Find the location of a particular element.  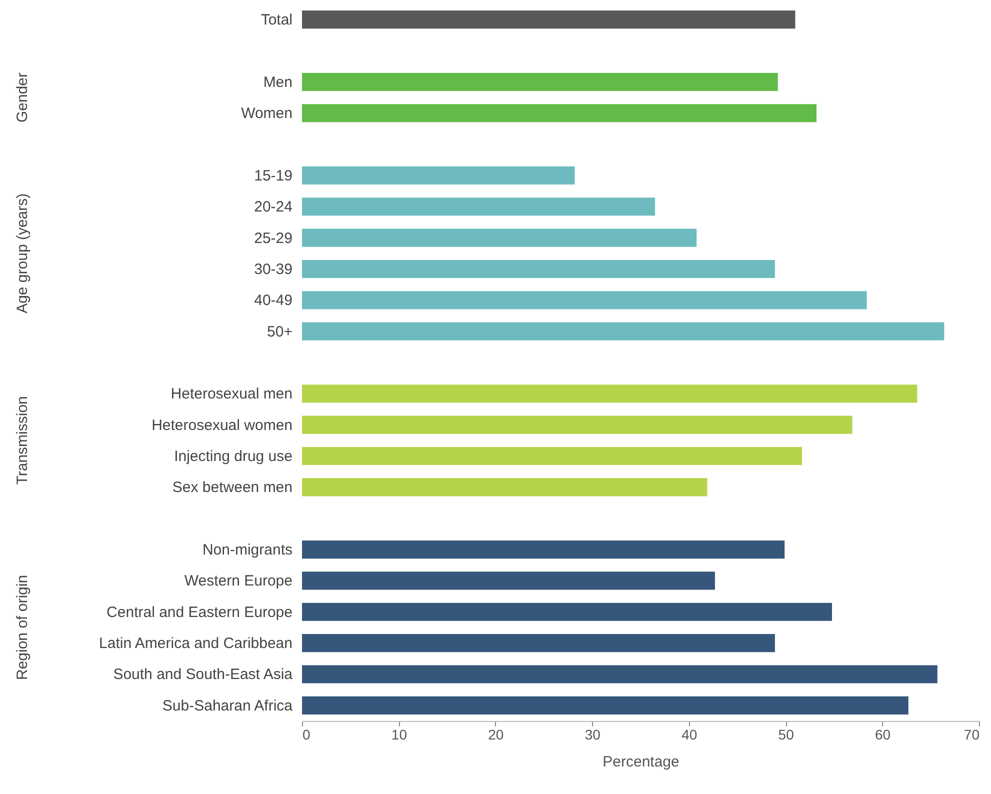

y-tick-label: Non-migrants is located at coordinates (247, 550).